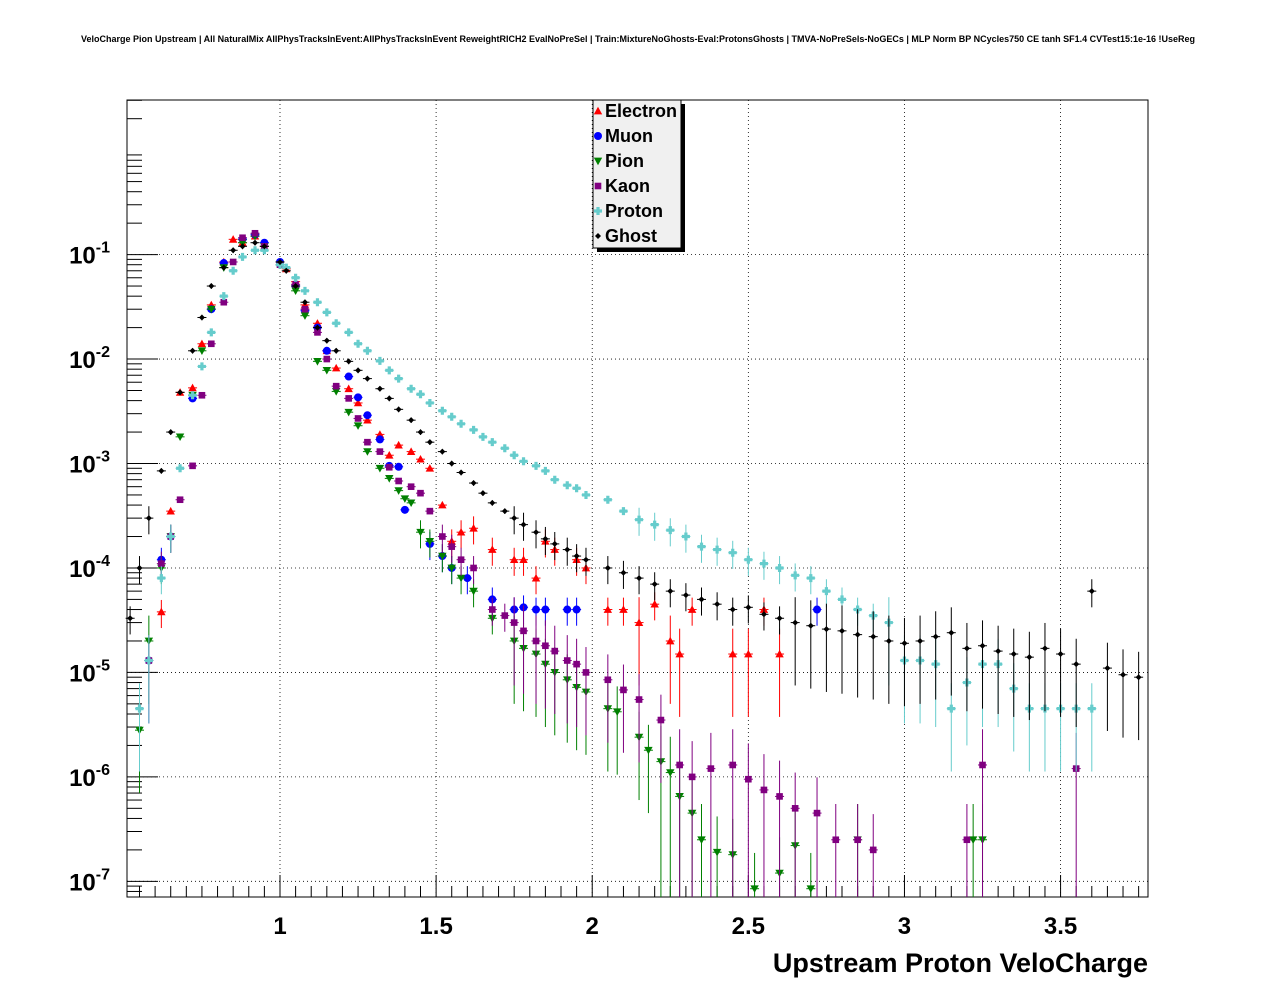 This screenshot has width=1276, height=996. What do you see at coordinates (622, 186) in the screenshot?
I see `legend-entry-kaon: Kaon` at bounding box center [622, 186].